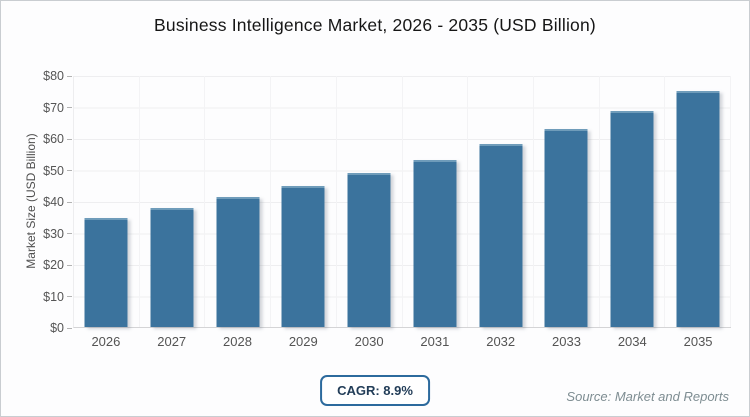 This screenshot has height=417, width=750. I want to click on x-tick-label: 2031, so click(435, 341).